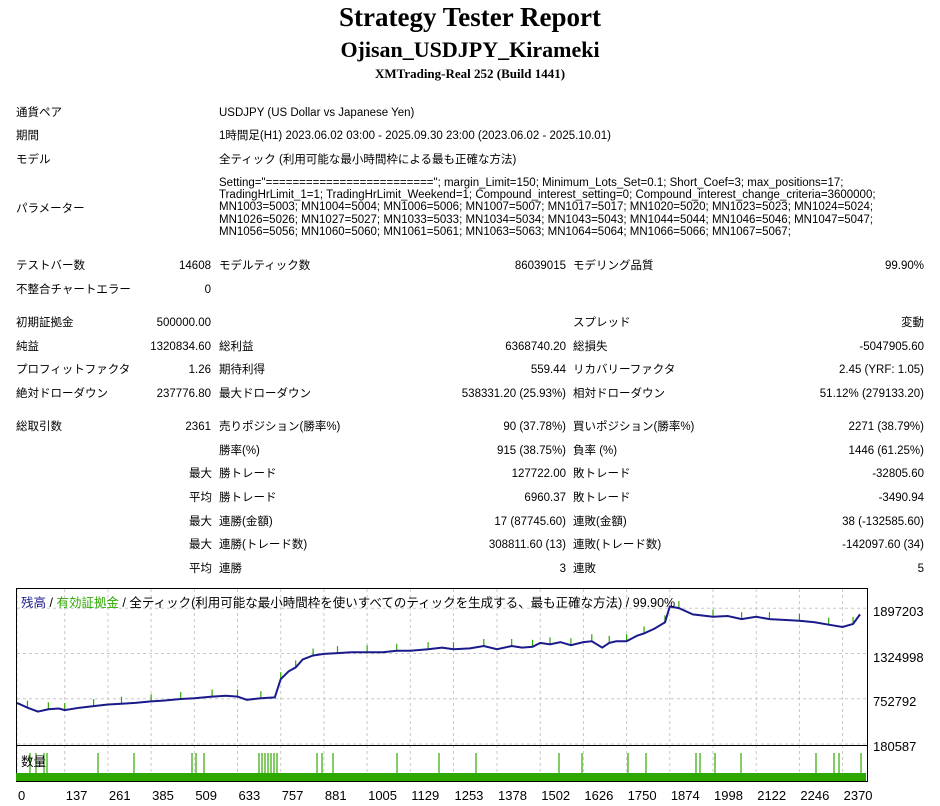 The height and width of the screenshot is (806, 940). I want to click on avg-loss-label: 敗トレード, so click(602, 498).